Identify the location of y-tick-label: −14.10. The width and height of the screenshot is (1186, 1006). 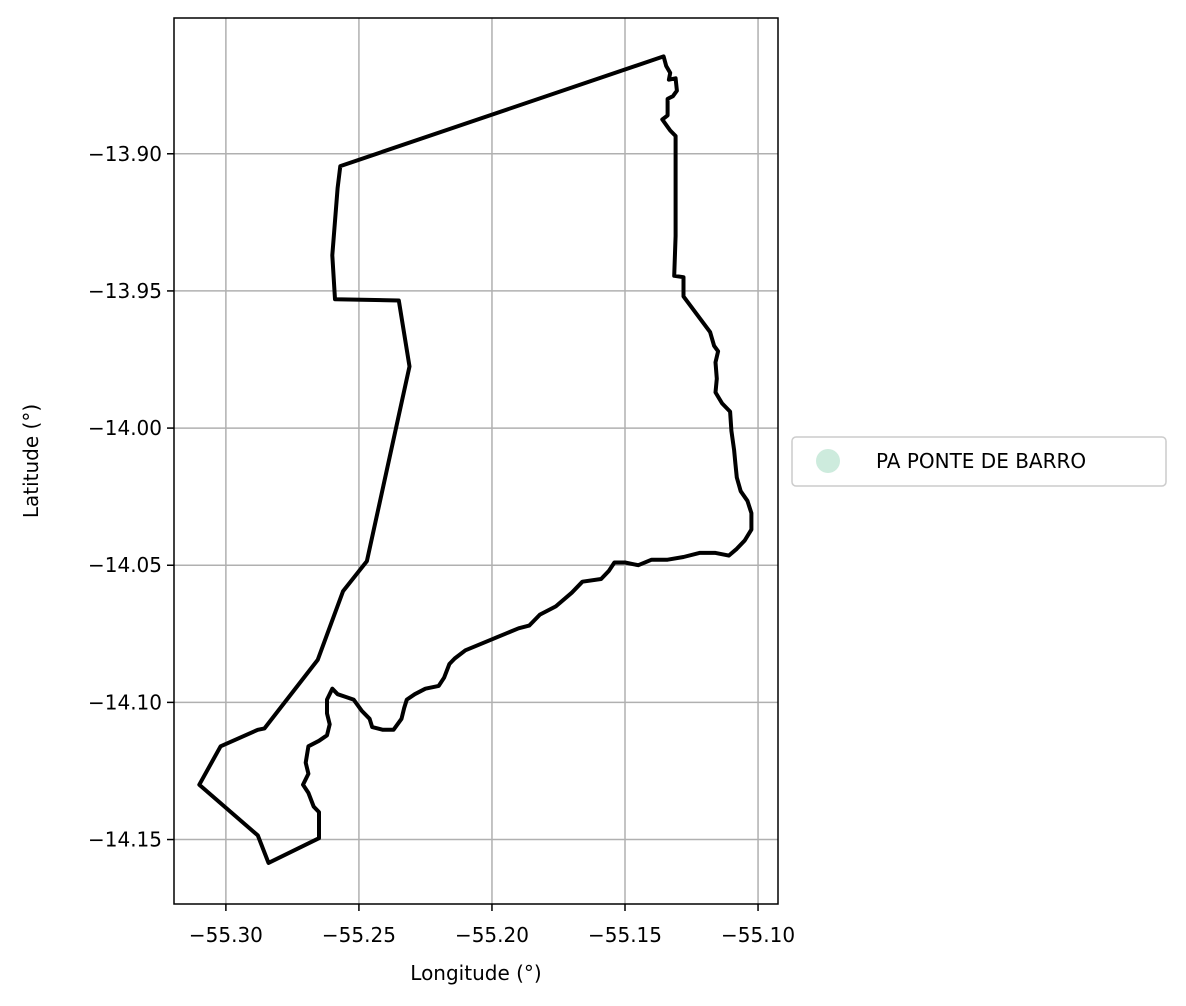
(125, 702).